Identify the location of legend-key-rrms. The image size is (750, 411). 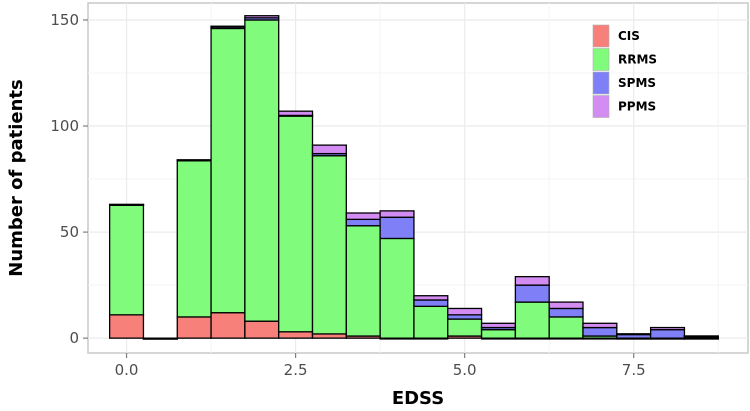
(601, 59).